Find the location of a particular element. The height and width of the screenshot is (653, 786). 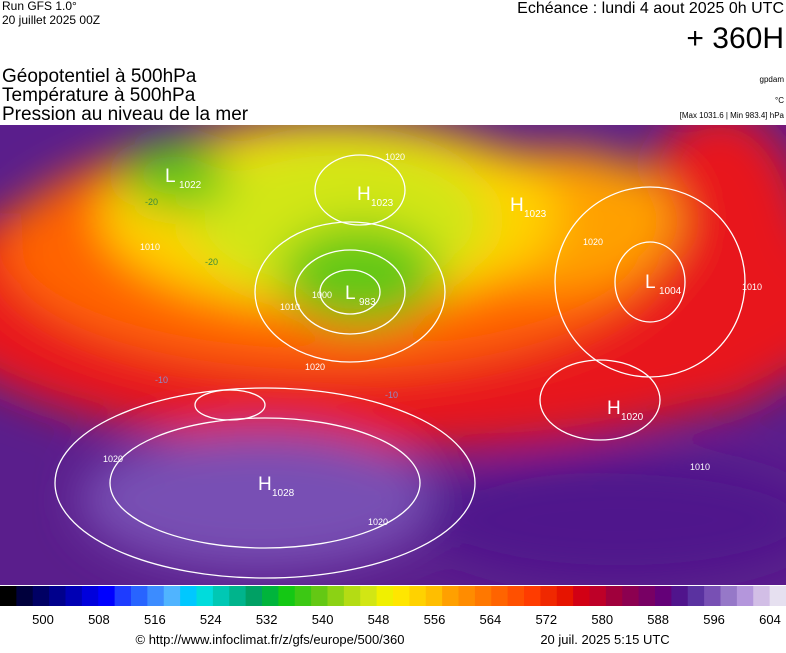

colorbar-label: 516 is located at coordinates (155, 619).